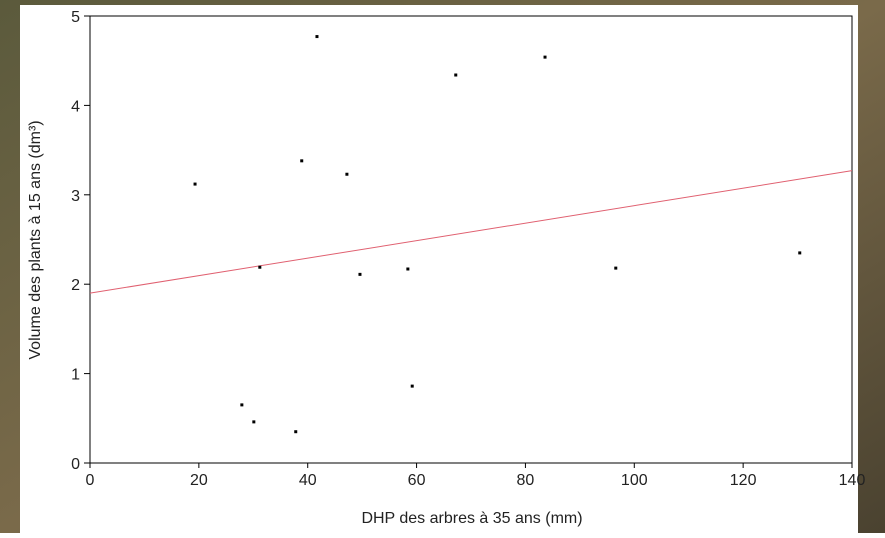  What do you see at coordinates (75, 375) in the screenshot?
I see `y-tick-label: 1` at bounding box center [75, 375].